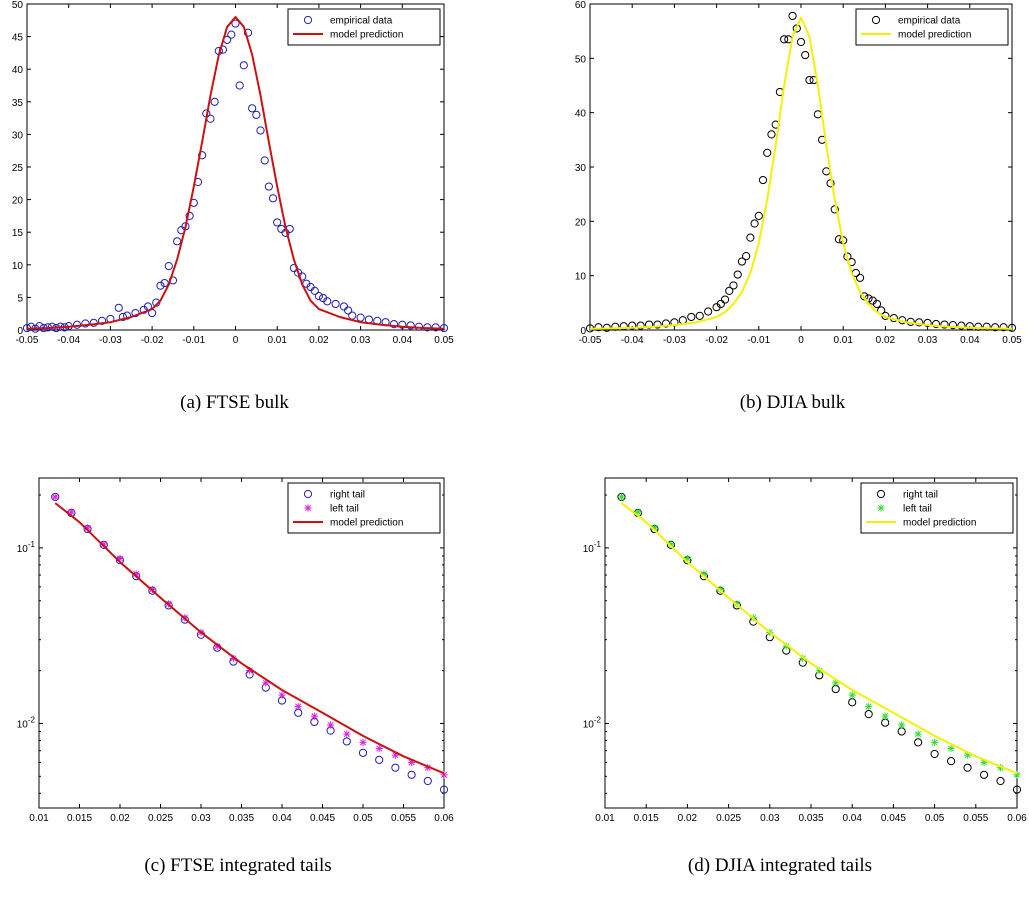  What do you see at coordinates (18, 266) in the screenshot?
I see `y-tick-label: 10` at bounding box center [18, 266].